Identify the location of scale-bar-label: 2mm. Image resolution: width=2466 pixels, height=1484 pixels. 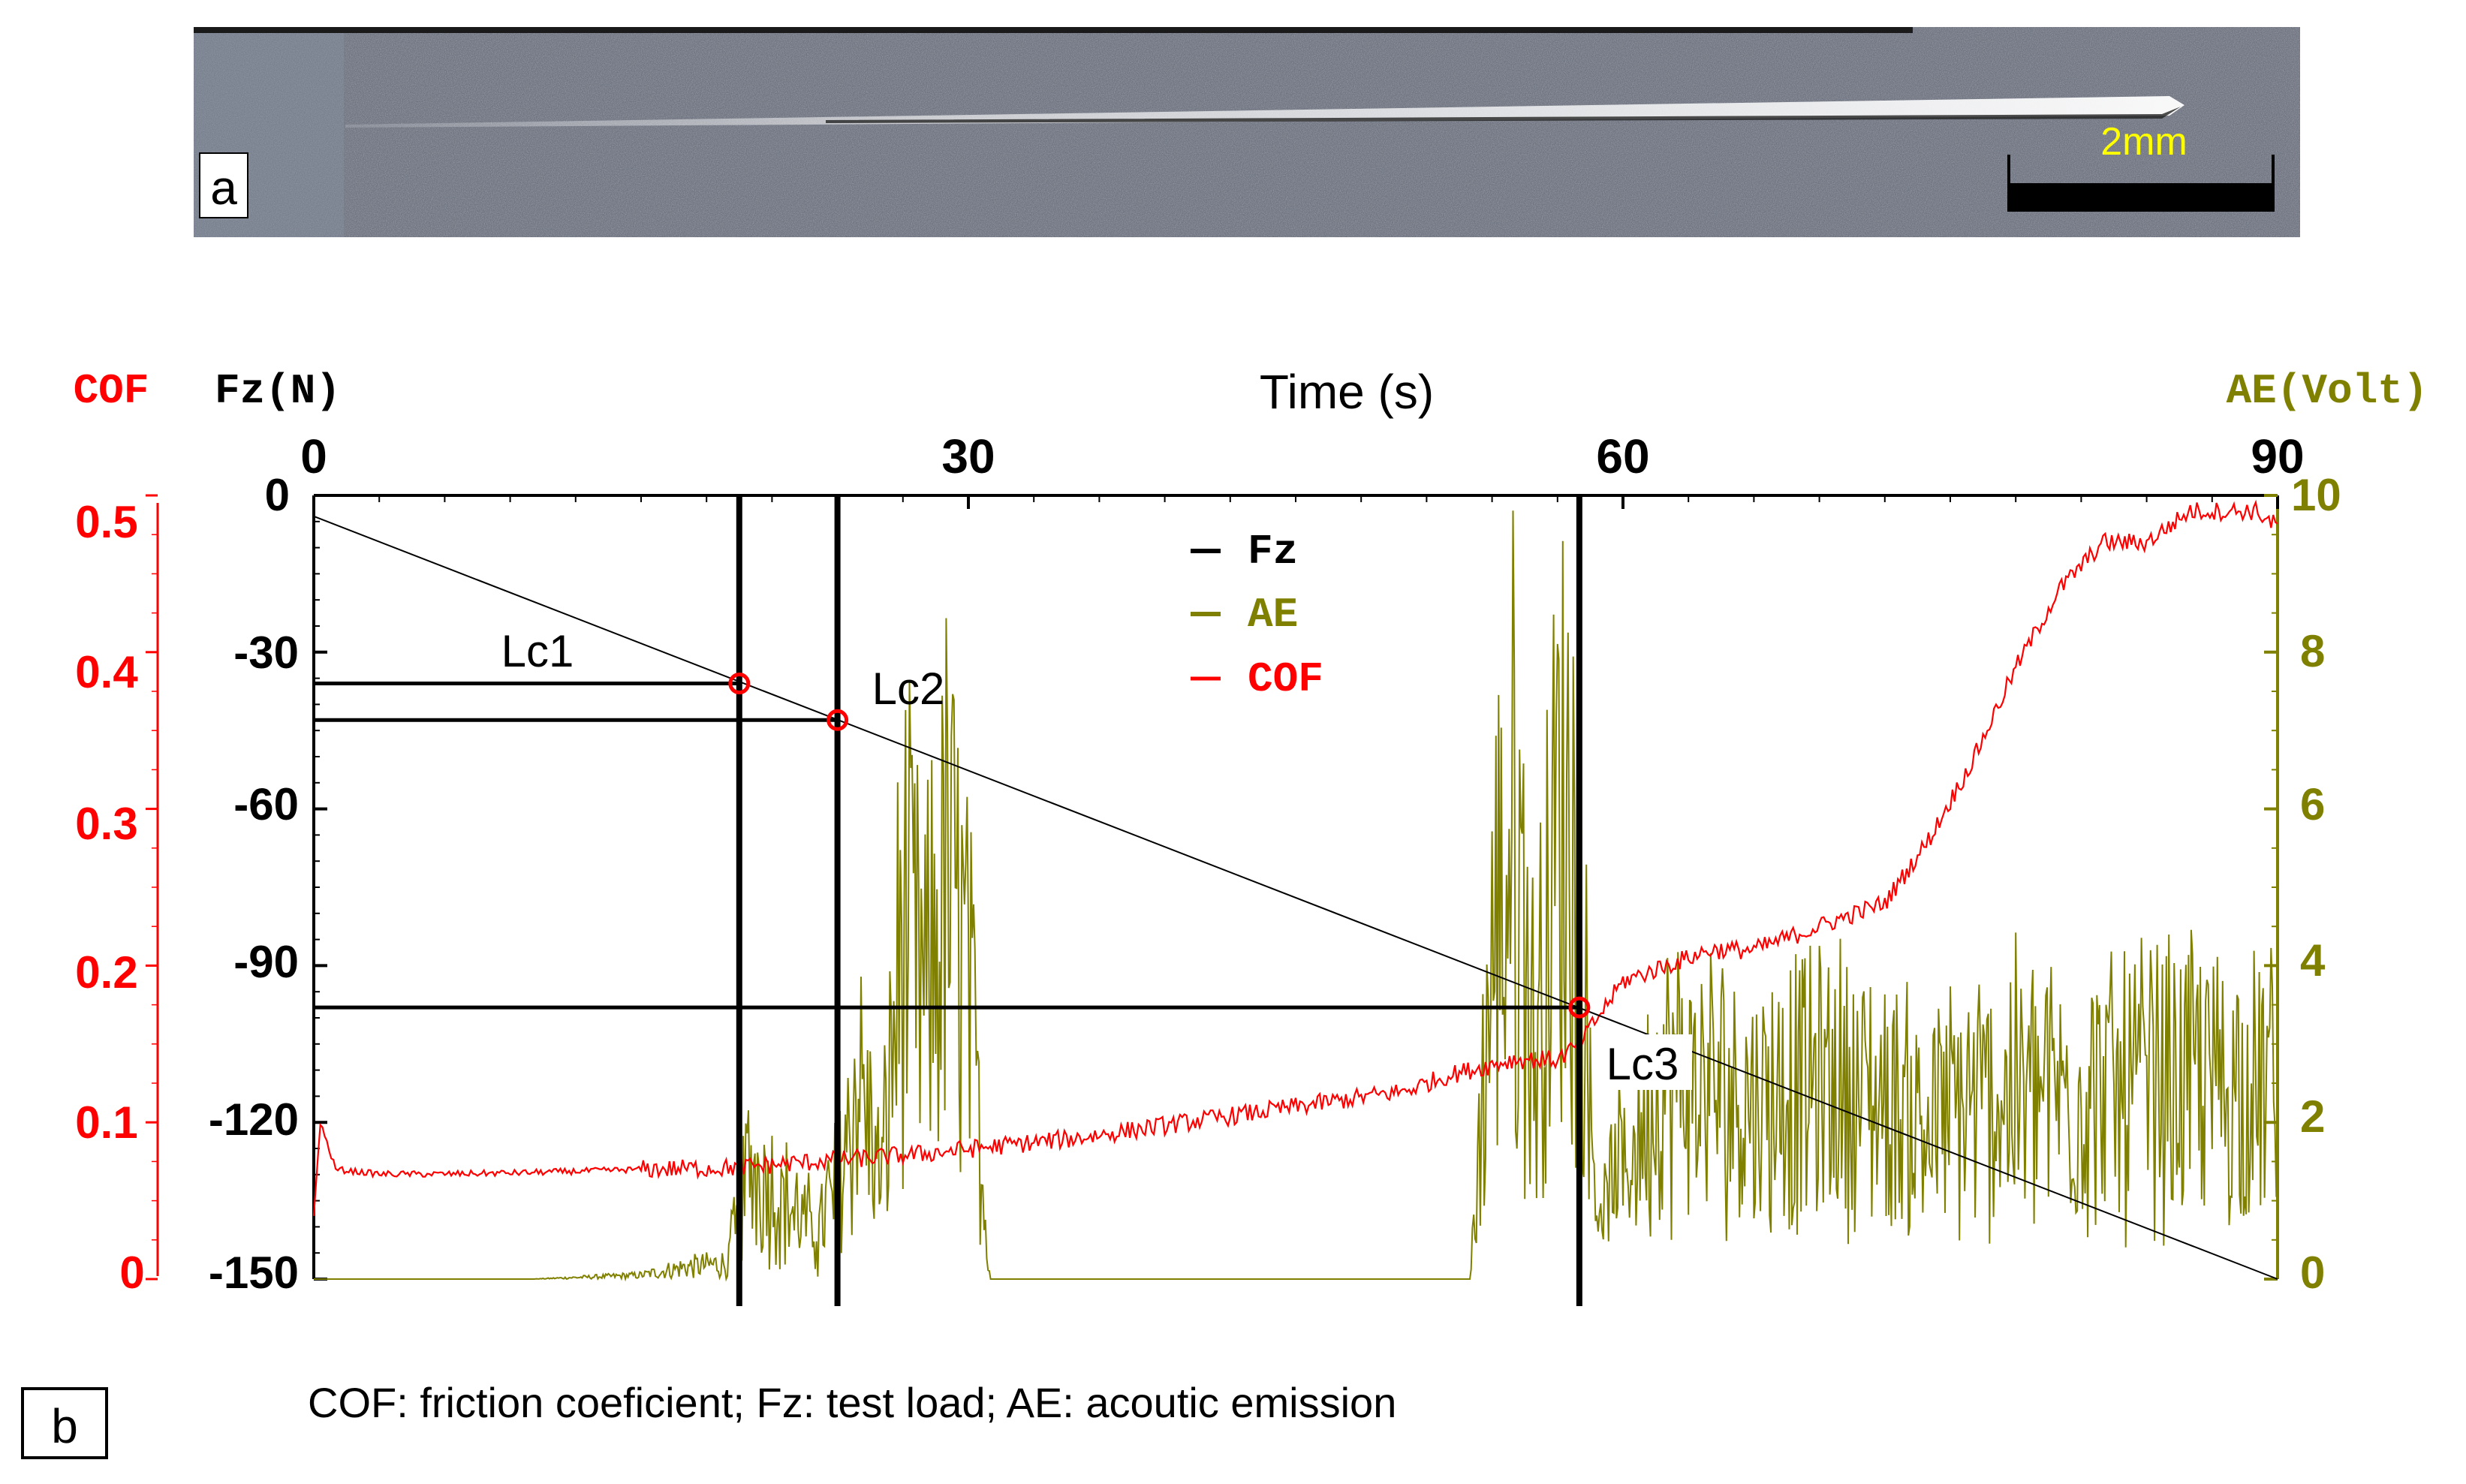
(2143, 142).